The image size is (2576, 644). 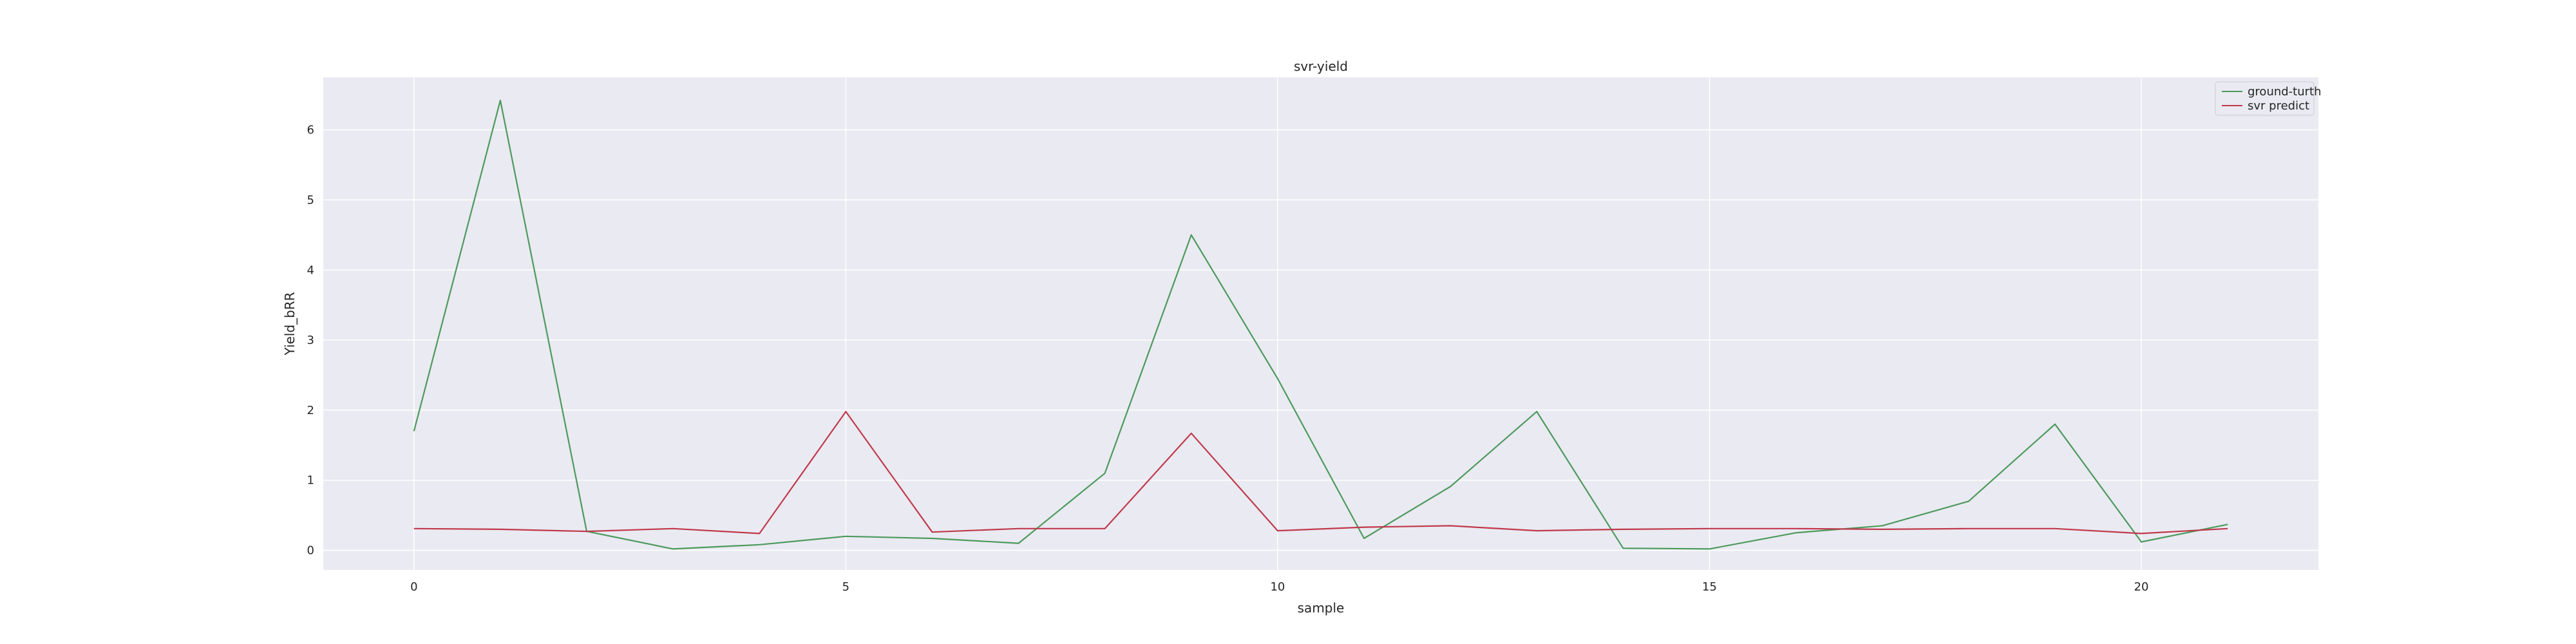 What do you see at coordinates (2141, 587) in the screenshot?
I see `x-tick-label: 20` at bounding box center [2141, 587].